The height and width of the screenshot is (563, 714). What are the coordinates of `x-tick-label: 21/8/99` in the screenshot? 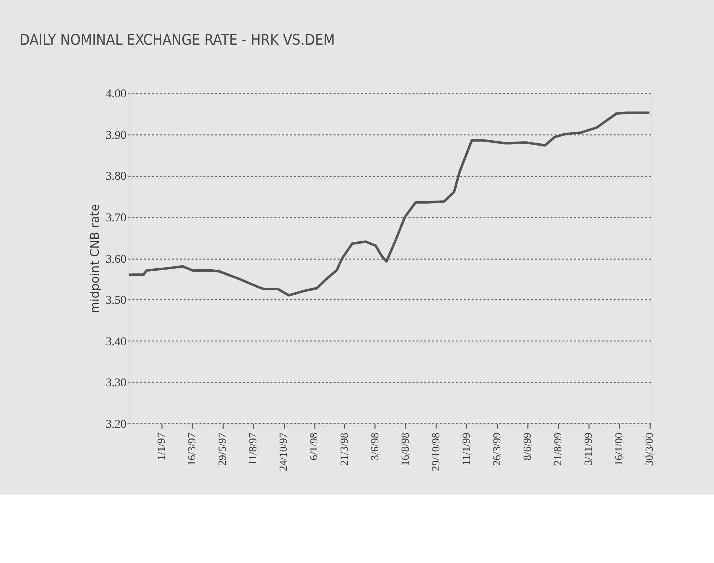 It's located at (558, 449).